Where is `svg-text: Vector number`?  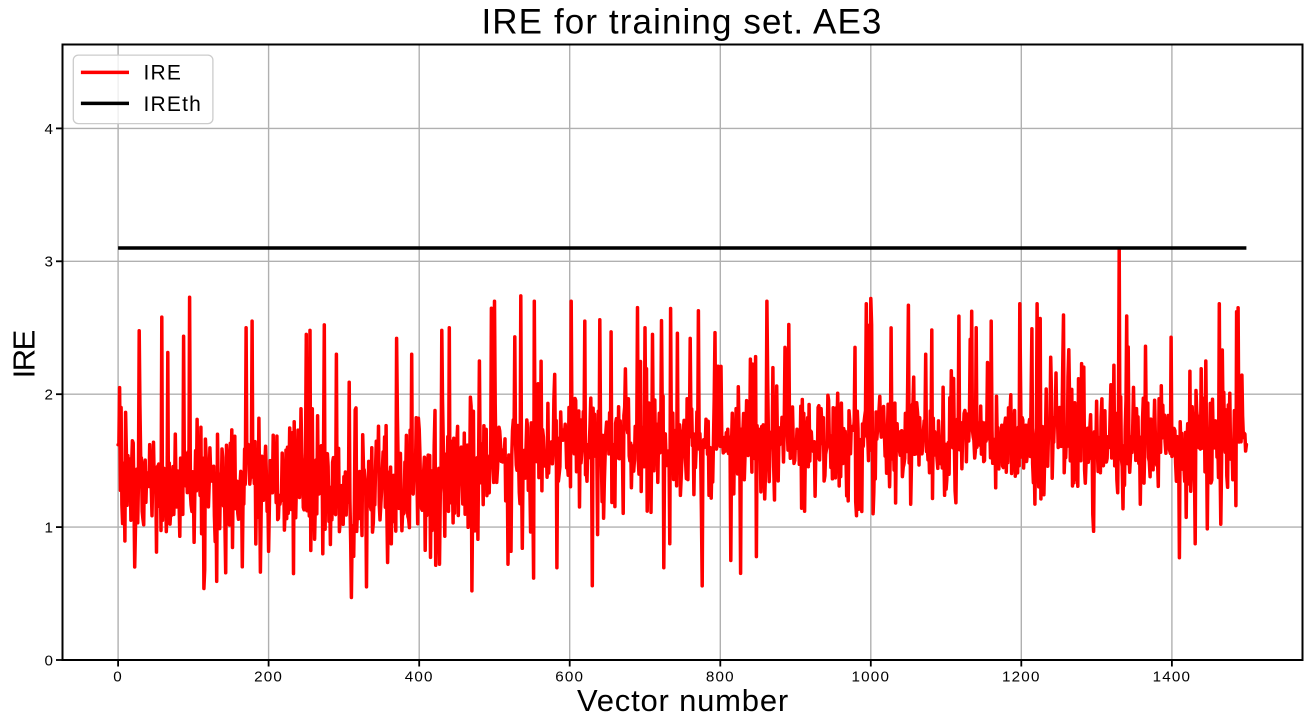
svg-text: Vector number is located at coordinates (683, 700).